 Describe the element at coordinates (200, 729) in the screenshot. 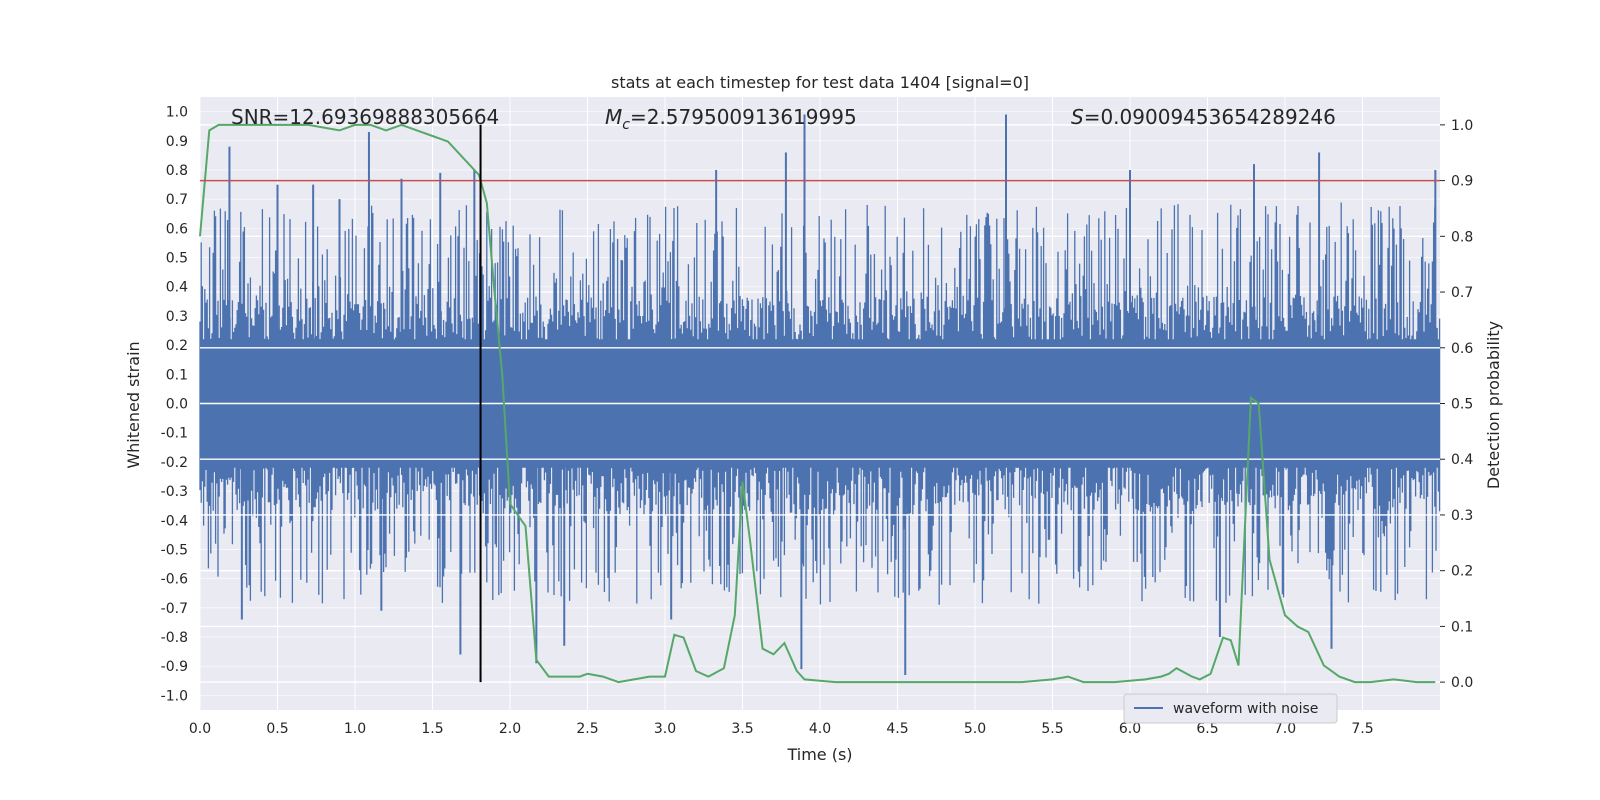

I see `x-tick-label: 0.0` at that location.